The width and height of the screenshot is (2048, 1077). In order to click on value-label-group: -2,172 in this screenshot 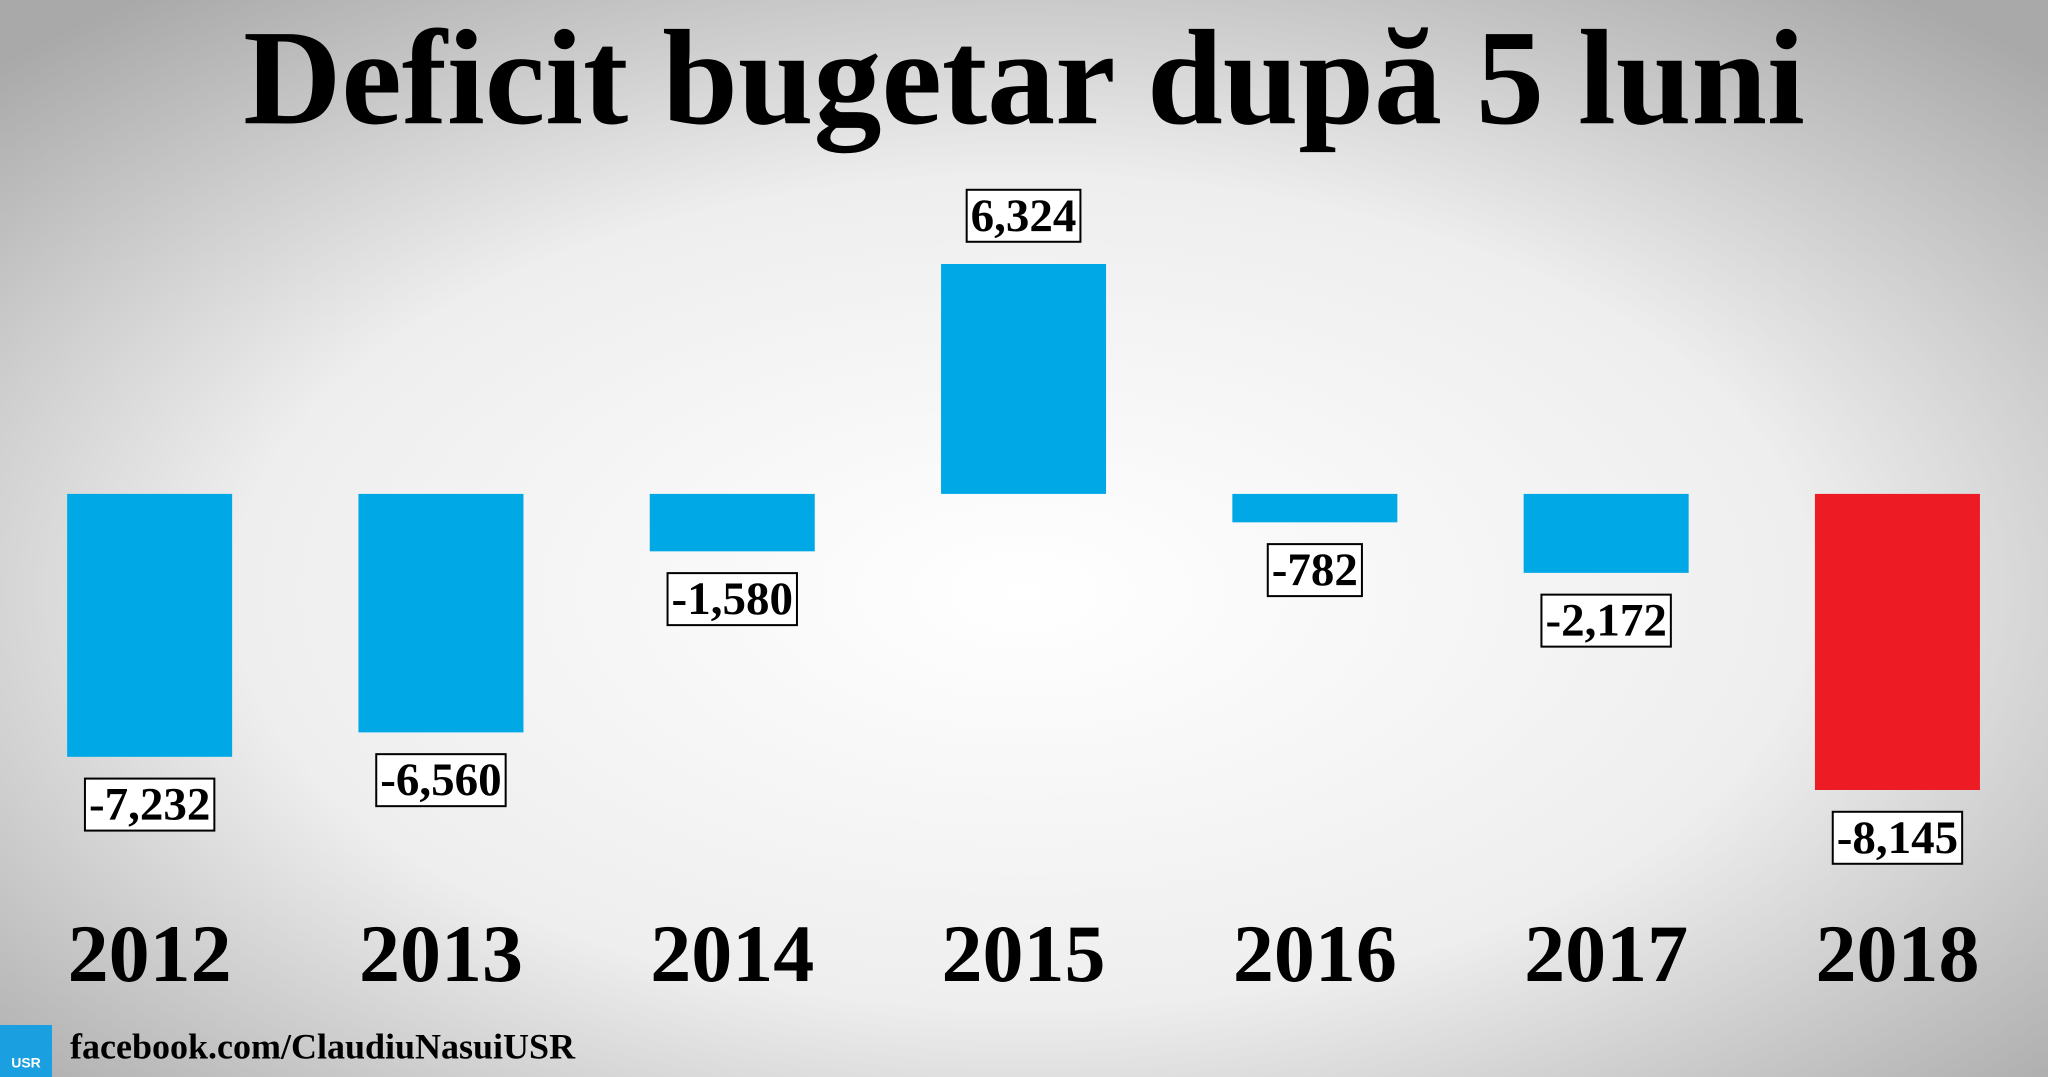, I will do `click(1606, 620)`.